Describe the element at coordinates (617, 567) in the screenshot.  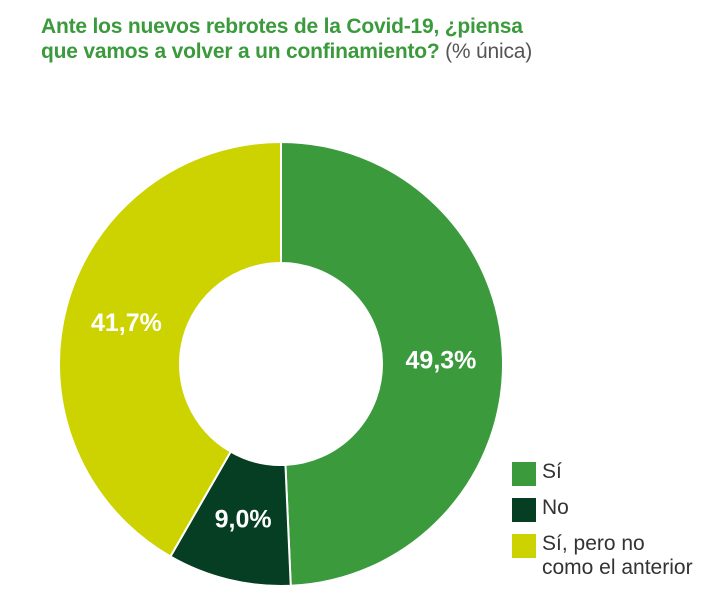
I see `legend-label-si-pero-no-line-2: como el anterior` at that location.